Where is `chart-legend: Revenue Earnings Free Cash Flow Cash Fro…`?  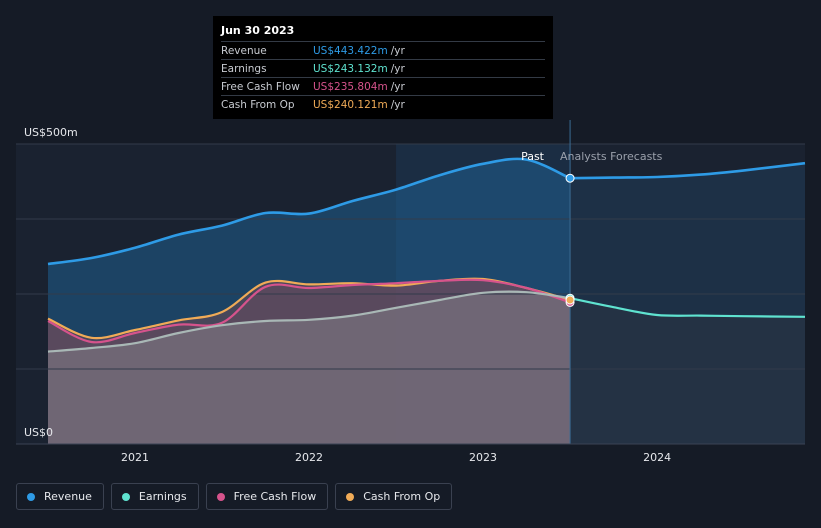 chart-legend: Revenue Earnings Free Cash Flow Cash Fro… is located at coordinates (234, 496).